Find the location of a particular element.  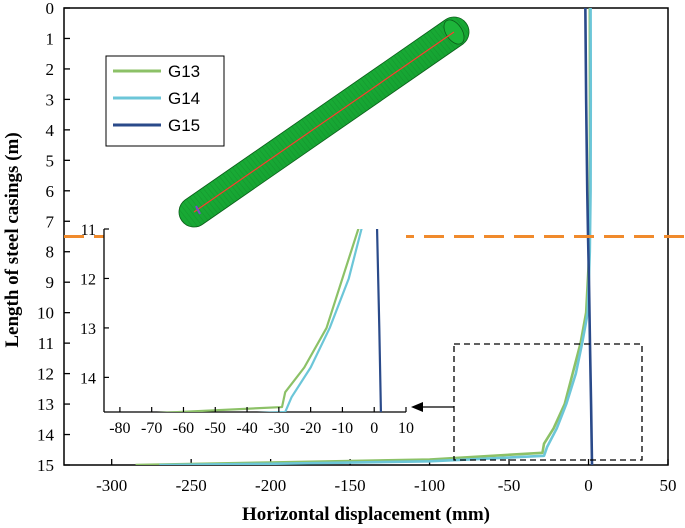

inset-series-line-g14 is located at coordinates (309, 320).